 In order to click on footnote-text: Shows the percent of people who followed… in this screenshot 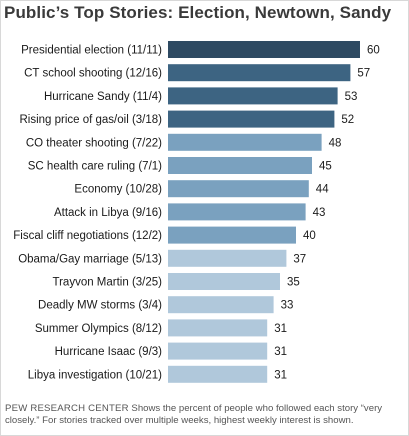, I will do `click(194, 414)`.